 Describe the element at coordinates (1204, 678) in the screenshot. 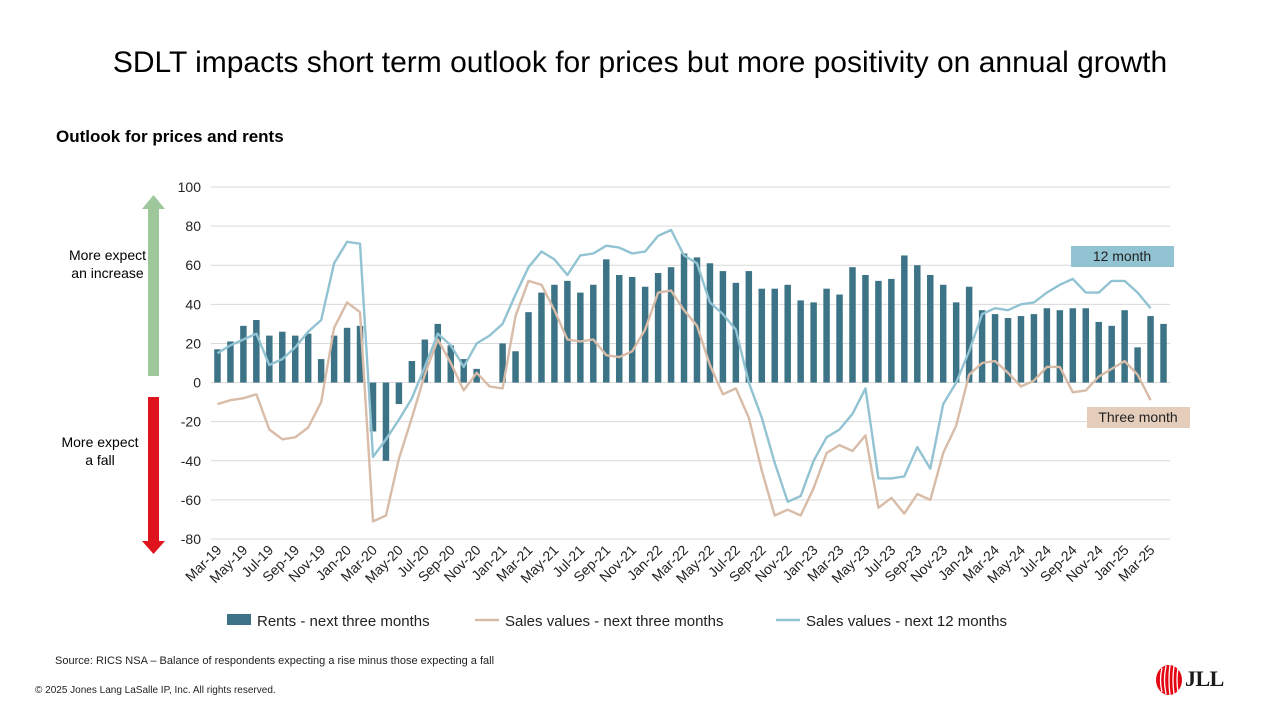

I see `jll-logo-text: JLL` at that location.